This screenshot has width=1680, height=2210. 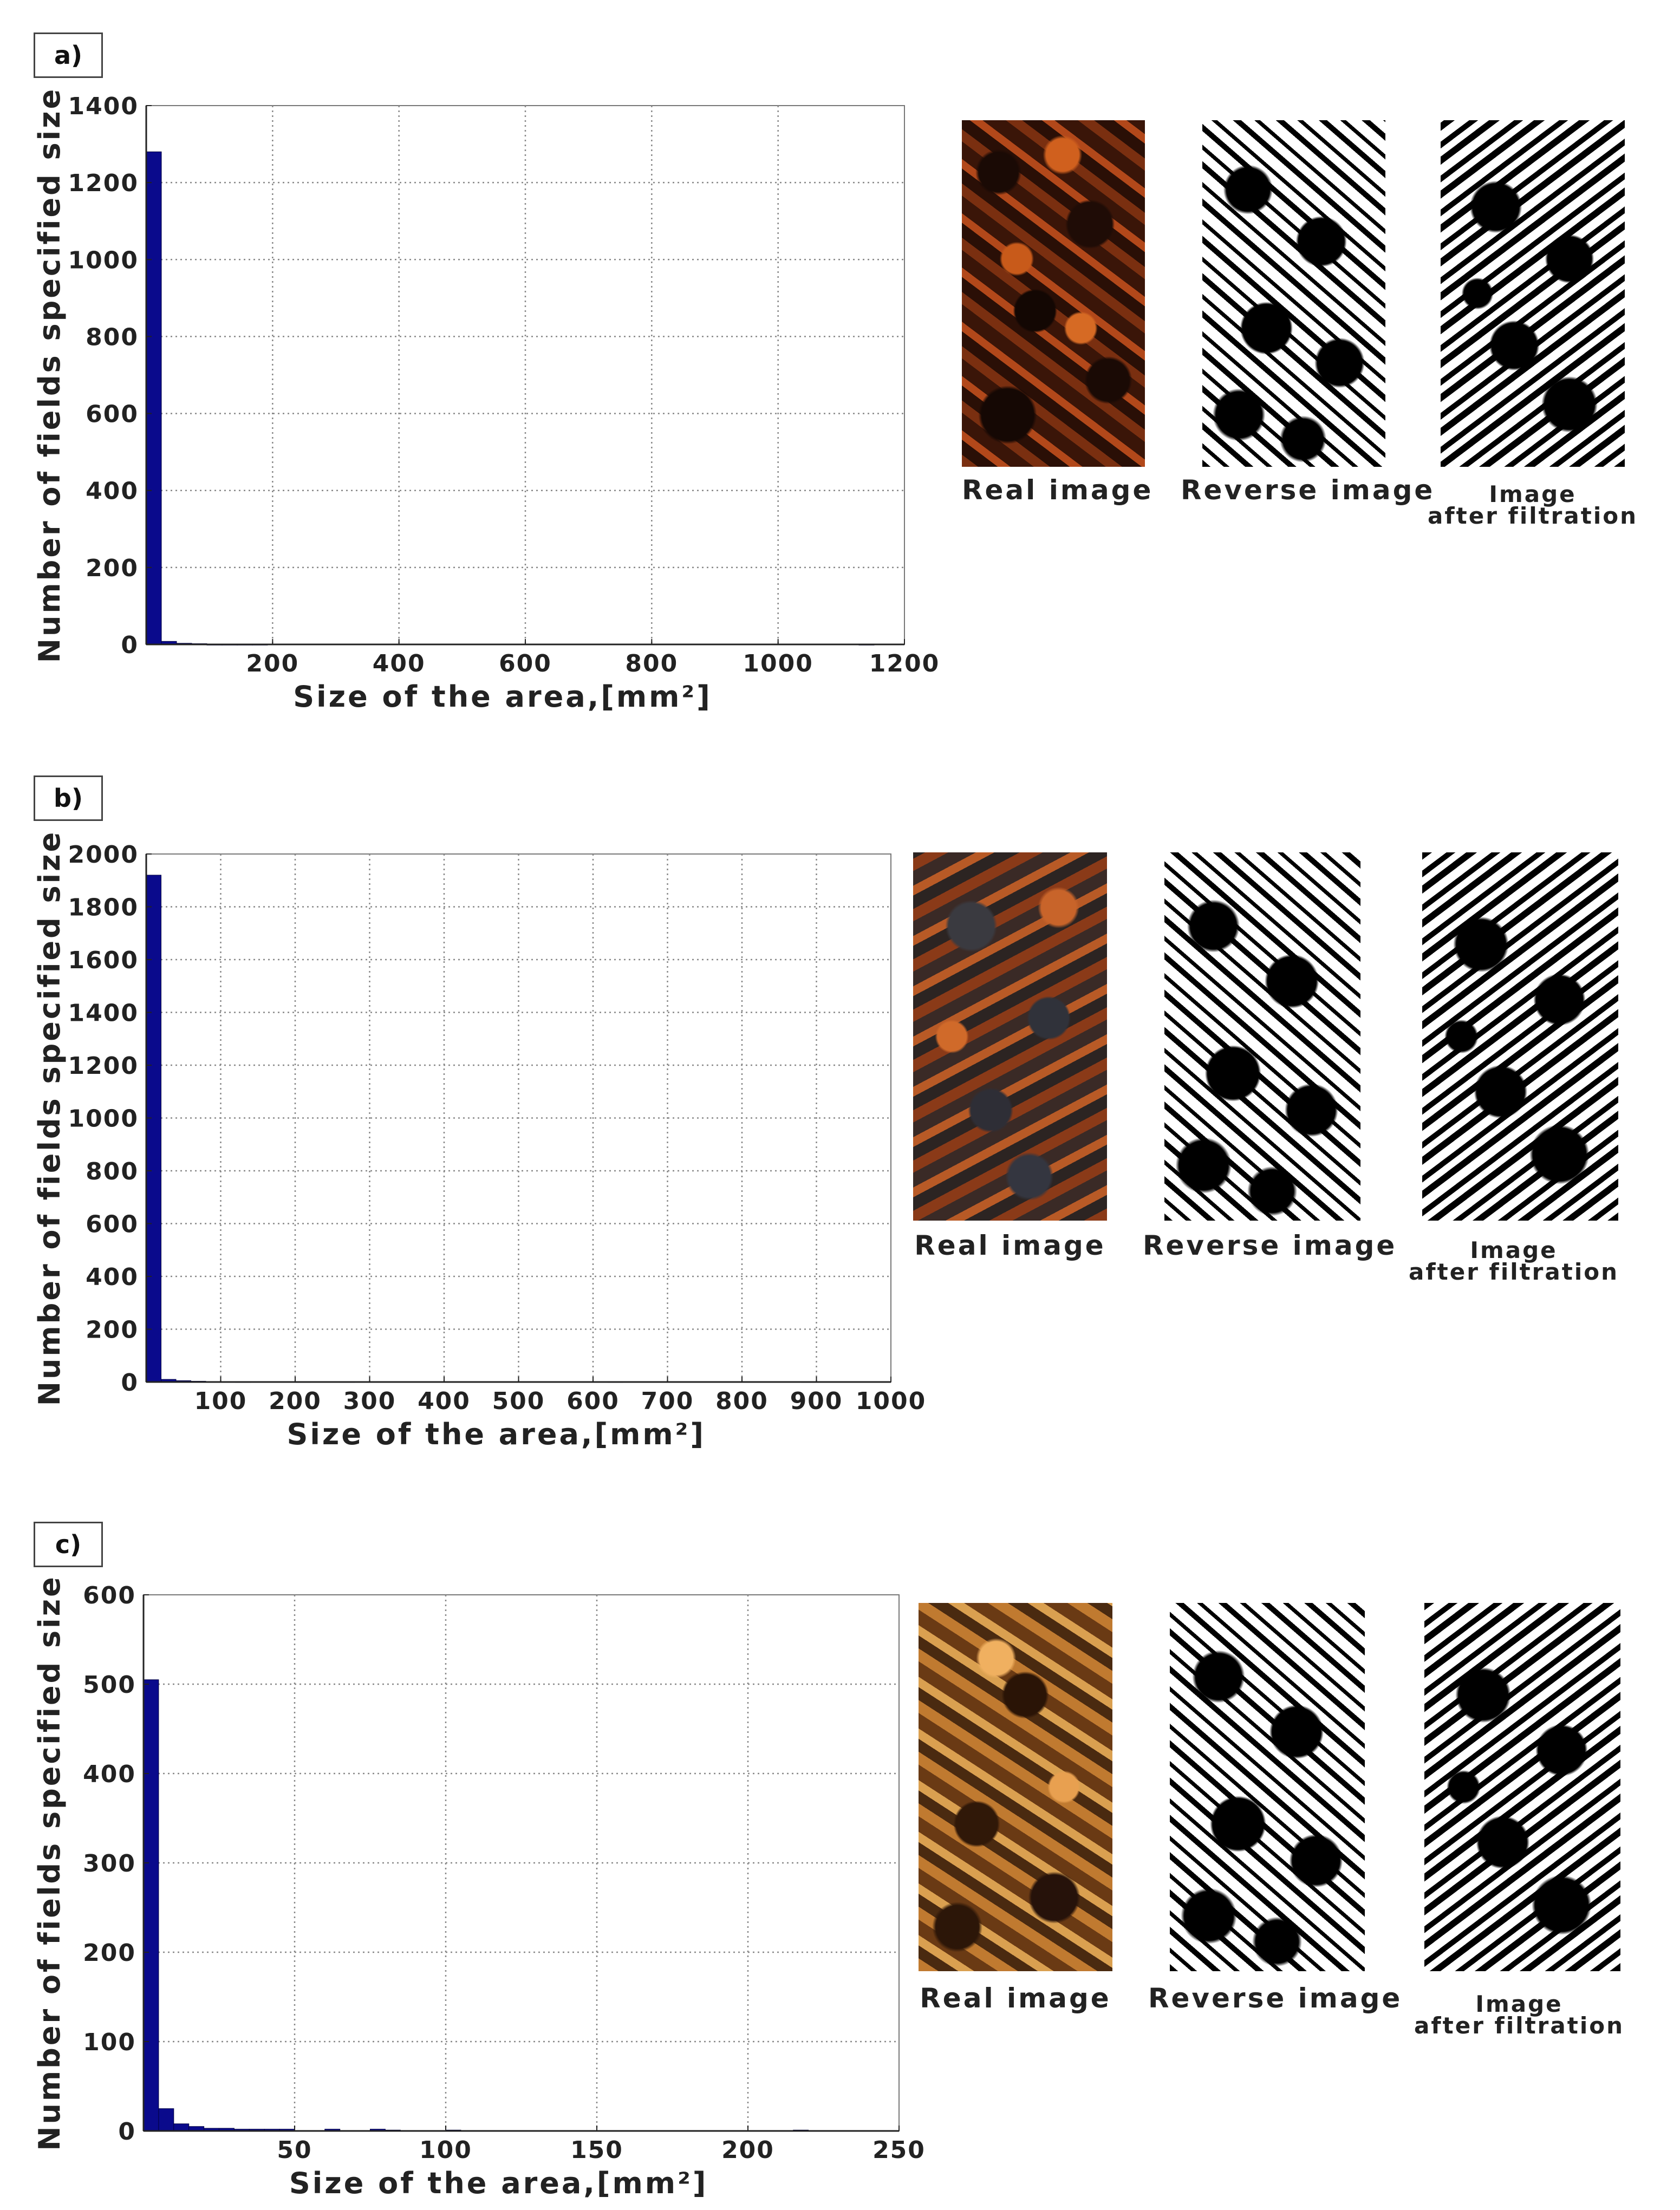 I want to click on y-tick-label: 500, so click(x=110, y=1685).